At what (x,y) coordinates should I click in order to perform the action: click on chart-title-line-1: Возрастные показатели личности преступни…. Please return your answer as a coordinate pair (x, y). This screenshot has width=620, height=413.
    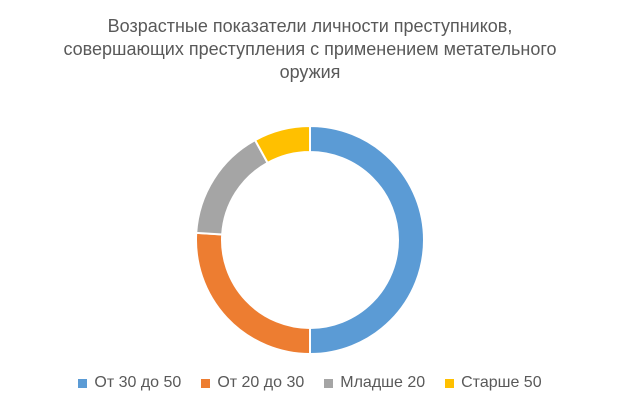
    Looking at the image, I should click on (310, 26).